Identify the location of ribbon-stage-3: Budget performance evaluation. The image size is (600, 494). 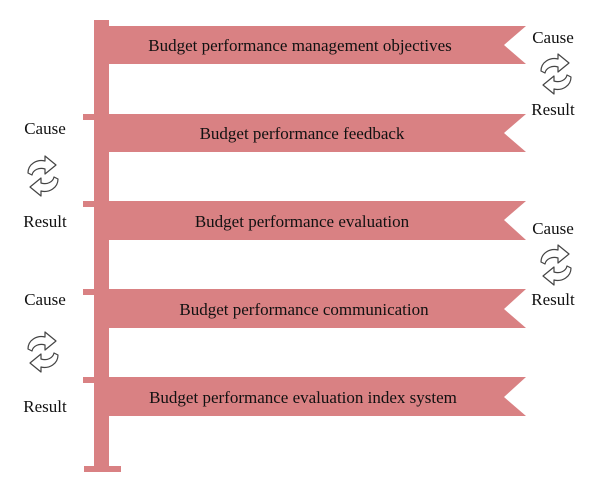
(304, 220).